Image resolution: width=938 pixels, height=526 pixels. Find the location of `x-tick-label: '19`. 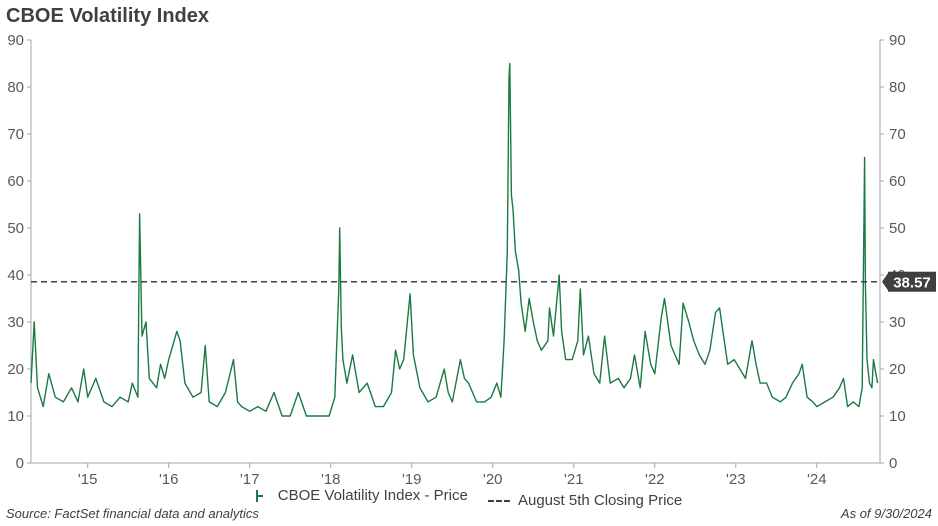

x-tick-label: '19 is located at coordinates (412, 479).